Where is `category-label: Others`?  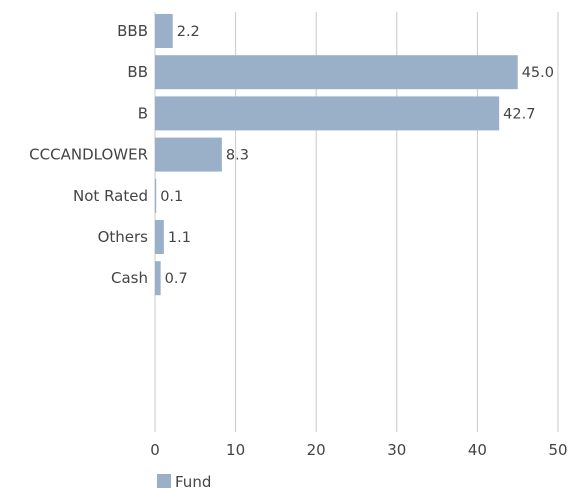 category-label: Others is located at coordinates (123, 237).